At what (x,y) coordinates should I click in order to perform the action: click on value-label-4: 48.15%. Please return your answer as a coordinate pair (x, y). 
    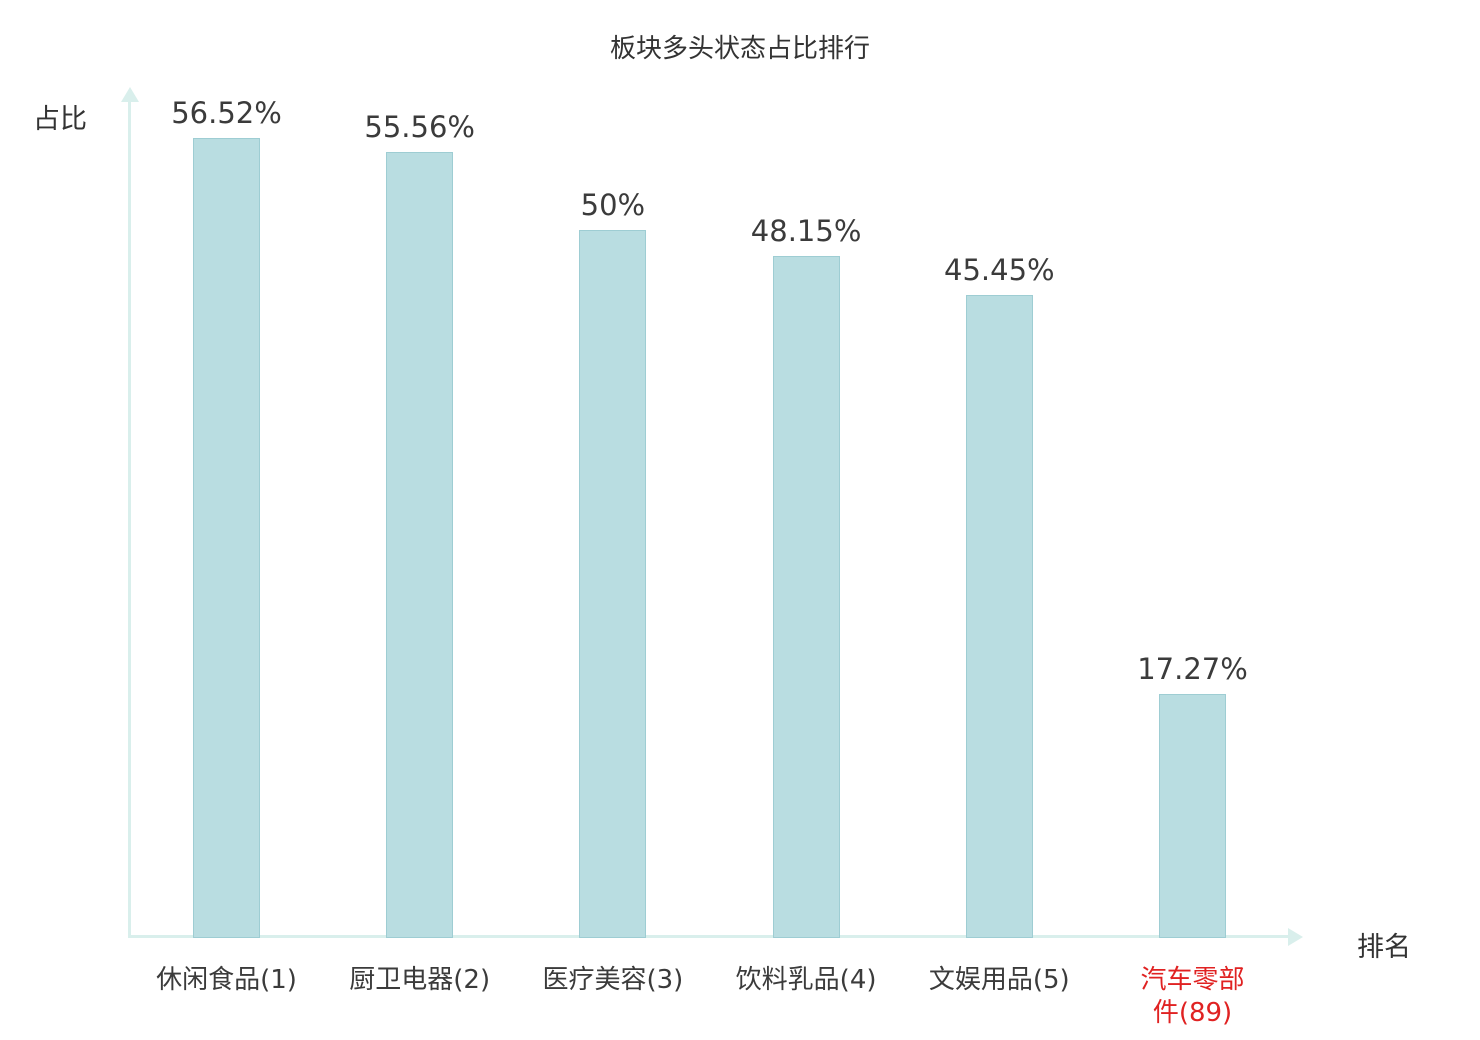
    Looking at the image, I should click on (806, 231).